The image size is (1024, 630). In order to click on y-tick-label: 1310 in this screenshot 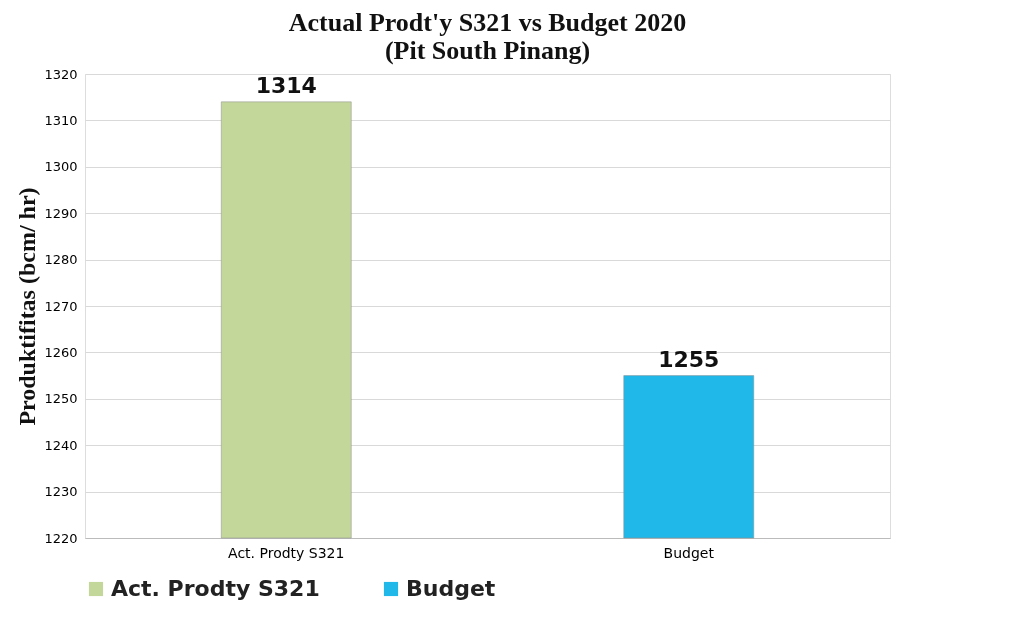, I will do `click(61, 120)`.